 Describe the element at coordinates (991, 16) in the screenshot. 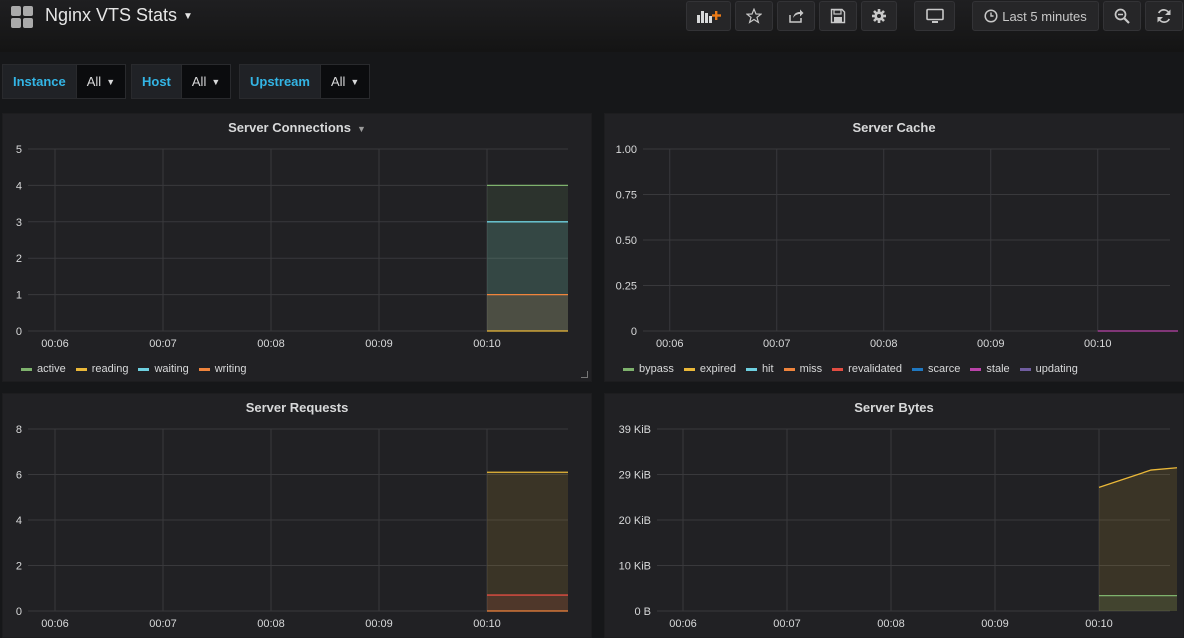

I see `clock-icon` at that location.